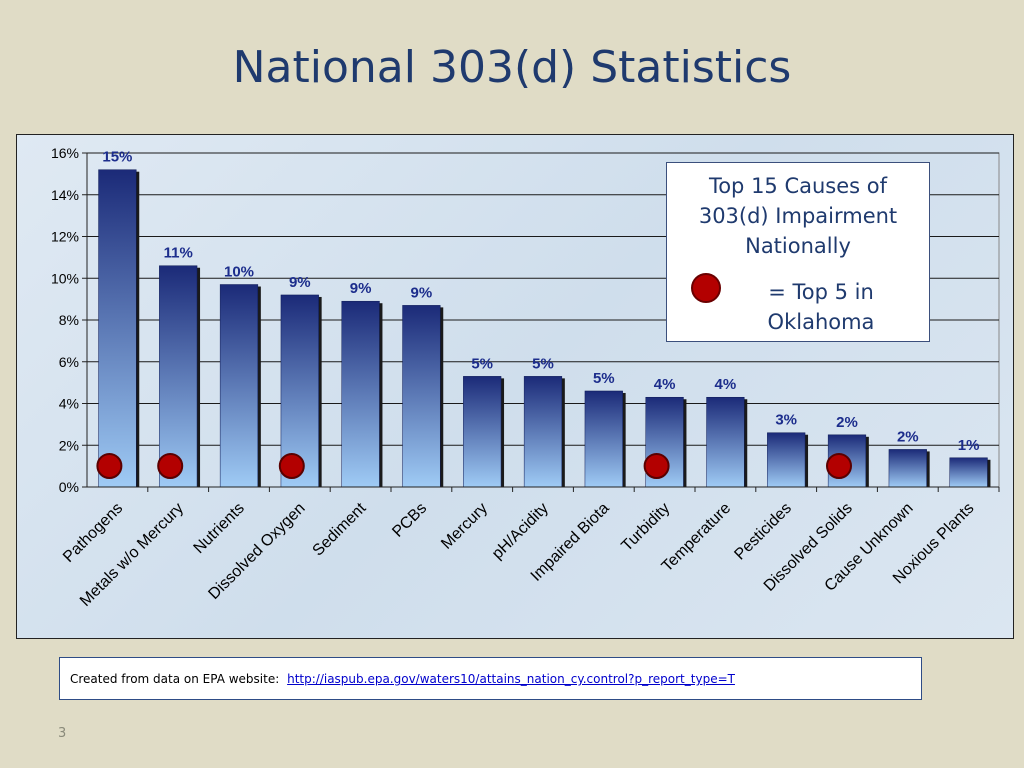 The height and width of the screenshot is (768, 1024). I want to click on category-label: Pathogens, so click(93, 533).